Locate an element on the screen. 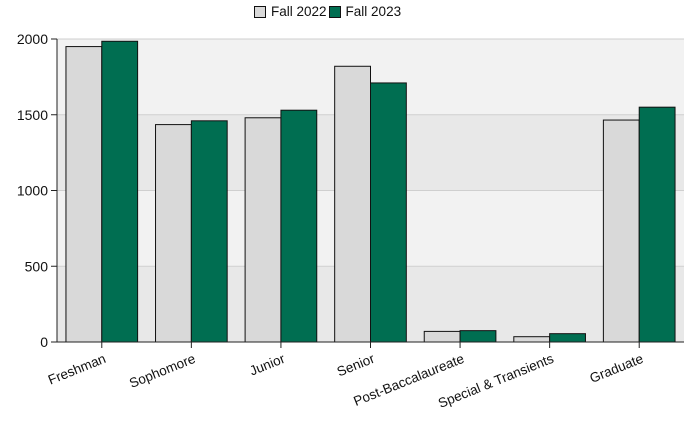 The width and height of the screenshot is (693, 441). y-tick-label: 1500 is located at coordinates (32, 115).